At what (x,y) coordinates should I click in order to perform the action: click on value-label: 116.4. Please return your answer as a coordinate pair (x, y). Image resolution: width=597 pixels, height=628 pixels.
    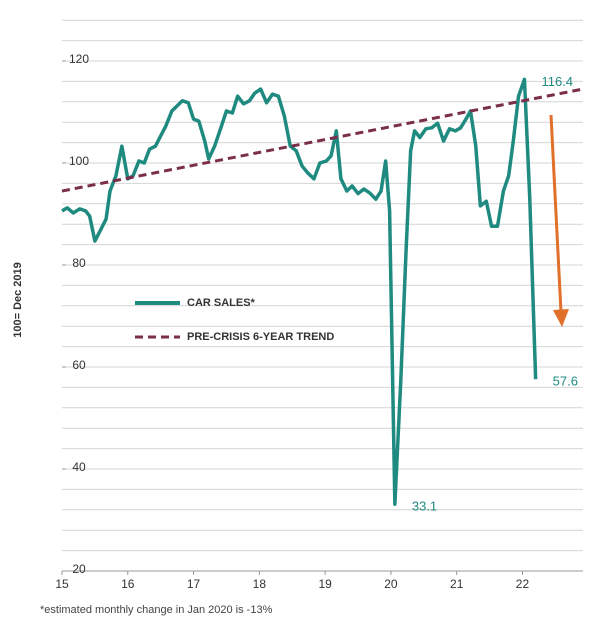
    Looking at the image, I should click on (557, 81).